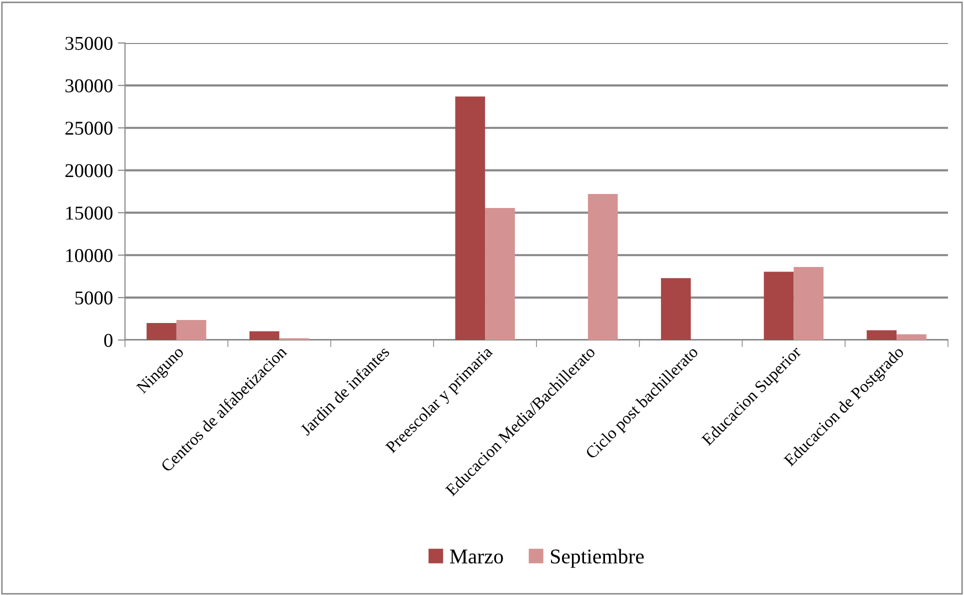 The image size is (964, 595). Describe the element at coordinates (88, 171) in the screenshot. I see `y-tick-label: 20000` at that location.